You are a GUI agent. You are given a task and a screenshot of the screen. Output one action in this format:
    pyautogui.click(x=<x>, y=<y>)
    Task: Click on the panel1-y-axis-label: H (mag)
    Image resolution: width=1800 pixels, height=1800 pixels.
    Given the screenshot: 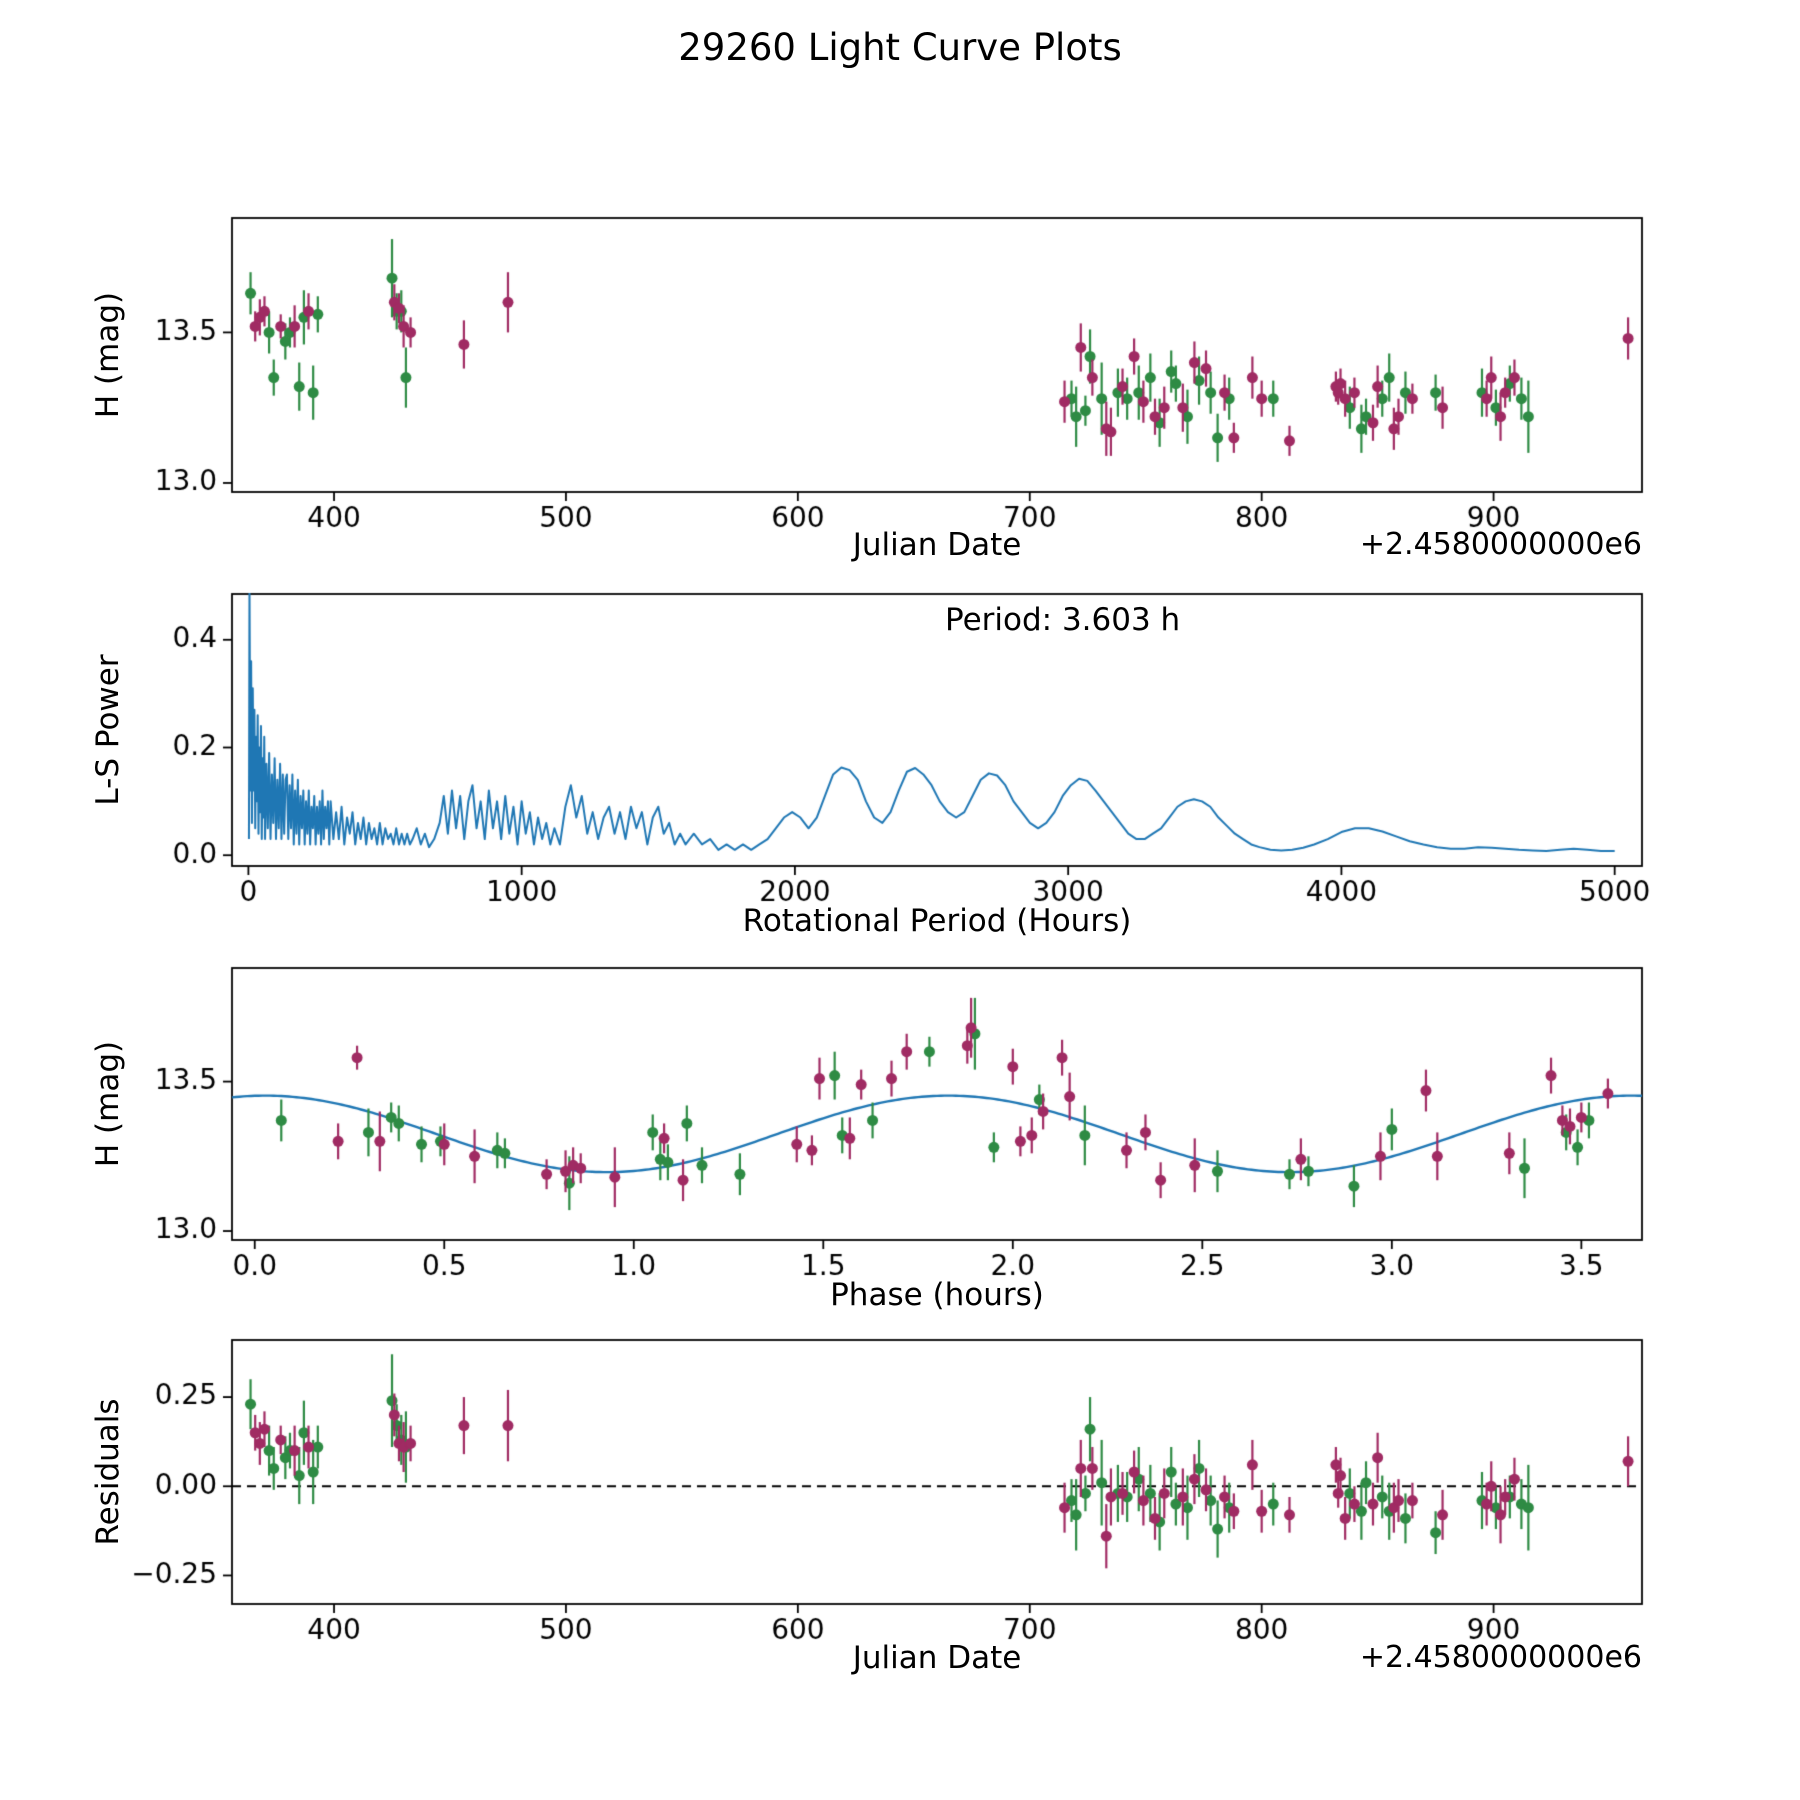 What is the action you would take?
    pyautogui.click(x=108, y=355)
    